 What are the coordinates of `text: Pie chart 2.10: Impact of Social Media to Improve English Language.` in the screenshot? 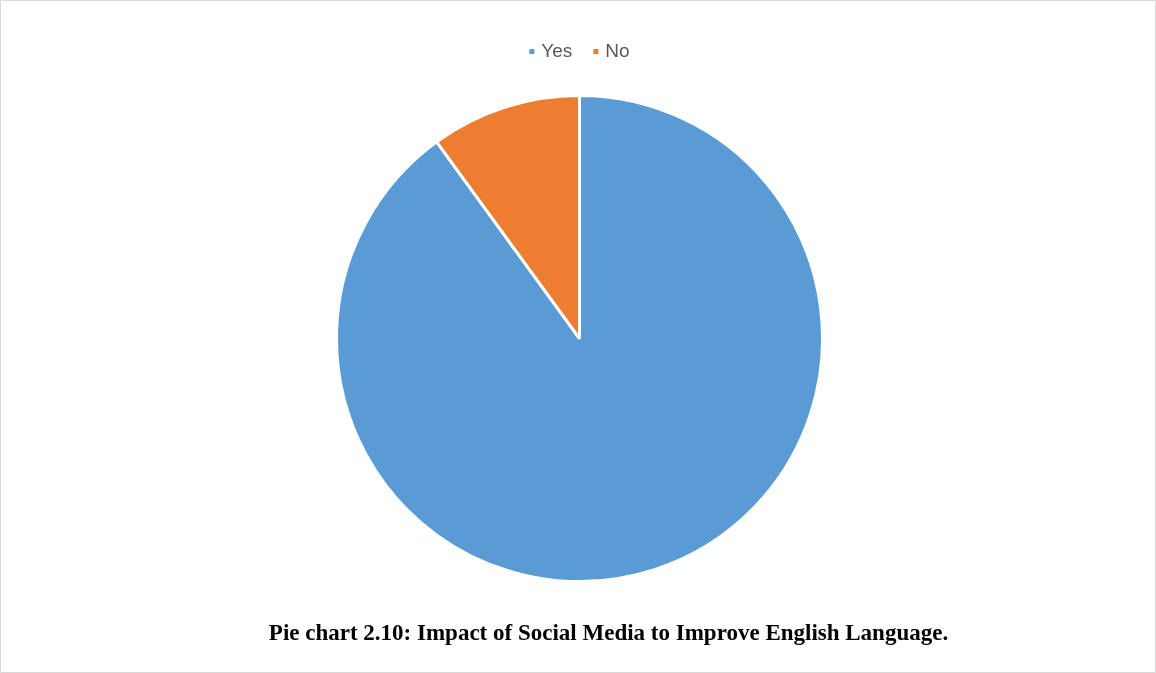 It's located at (608, 632).